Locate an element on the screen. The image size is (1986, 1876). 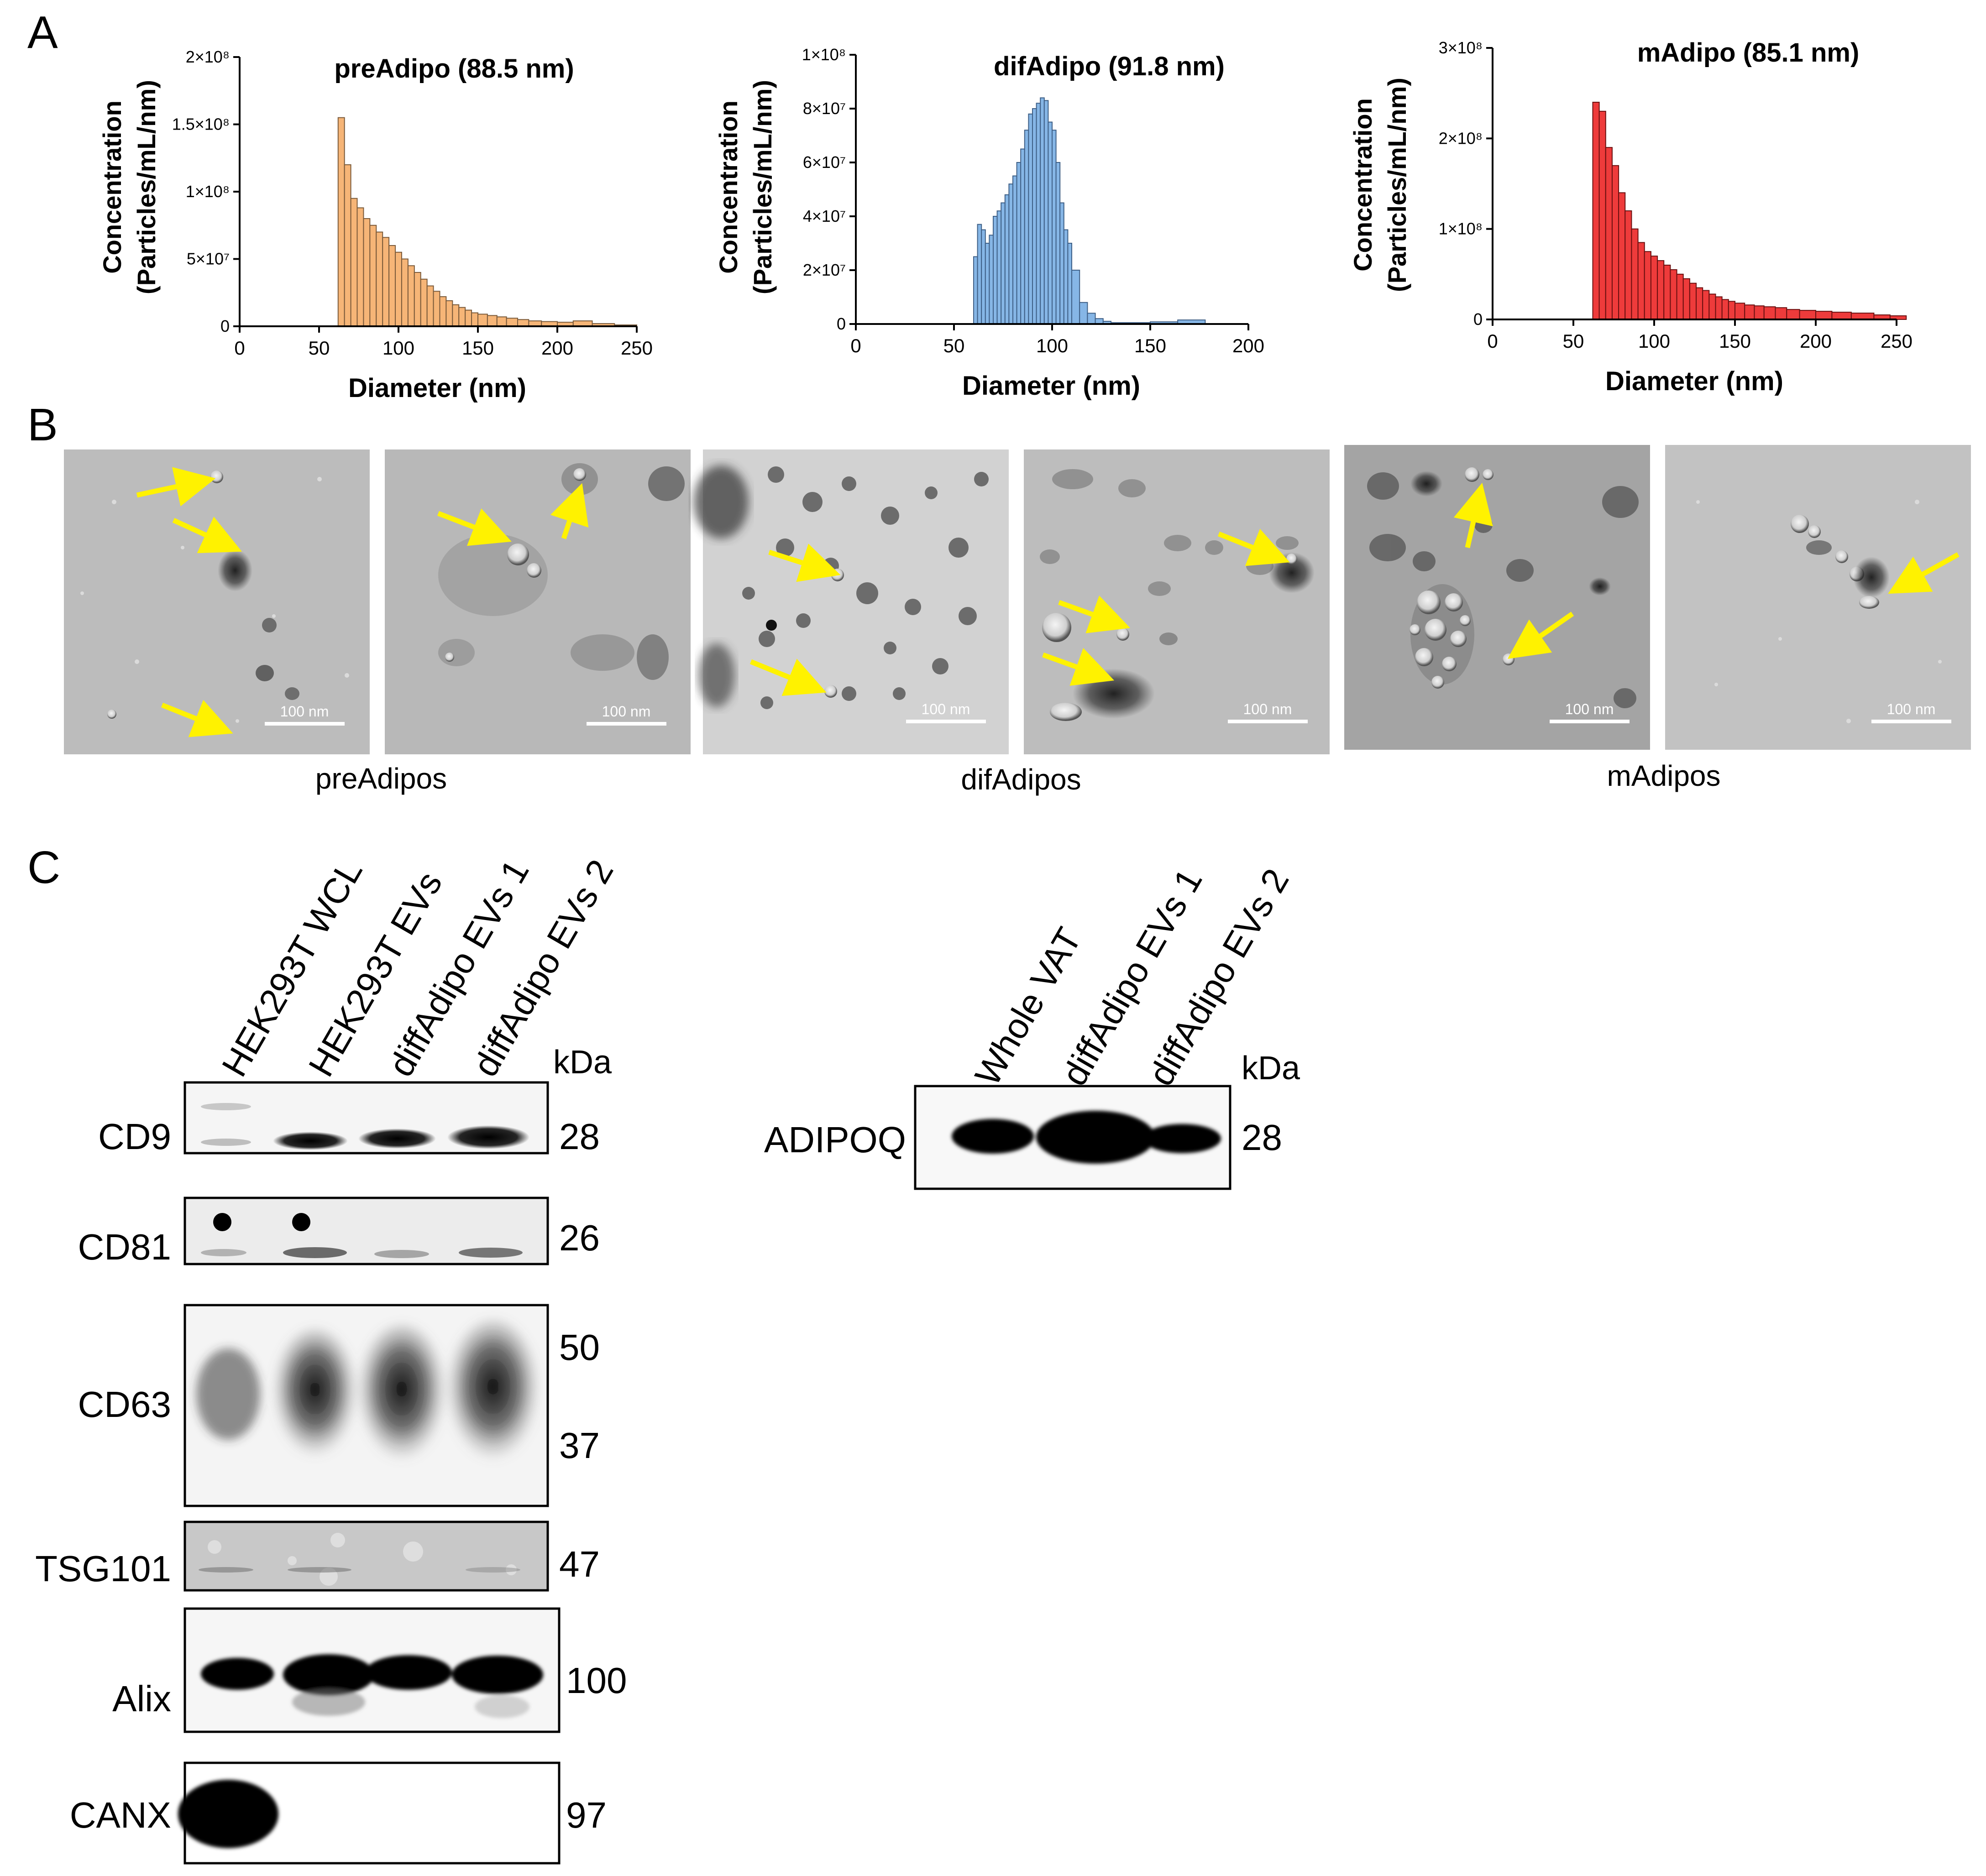
axes: 0 50 100 150 200 250 0 1×10⁸ 2×10⁸ 3×10⁸ is located at coordinates (1676, 195).